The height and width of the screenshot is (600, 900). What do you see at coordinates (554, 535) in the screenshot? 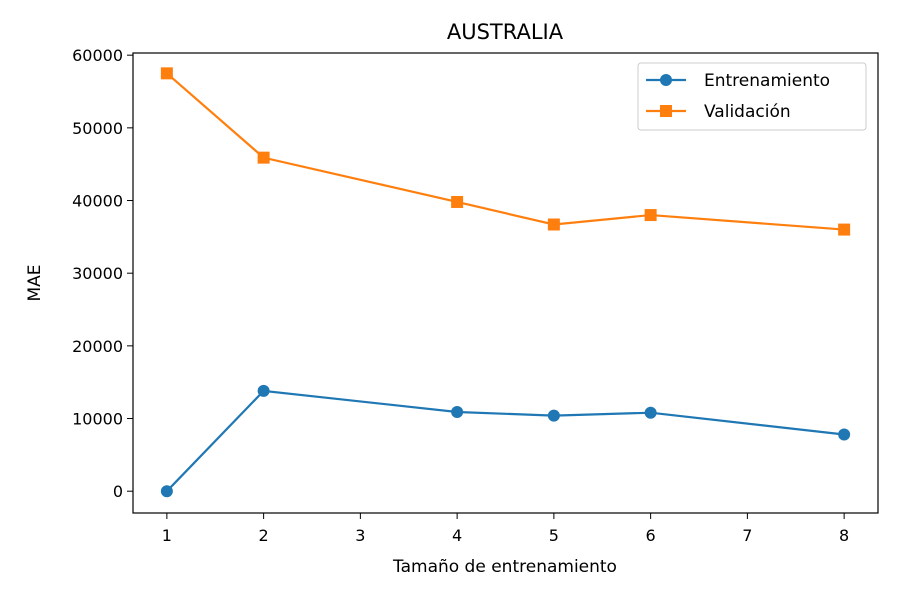
I see `x-tick-label: 5` at bounding box center [554, 535].